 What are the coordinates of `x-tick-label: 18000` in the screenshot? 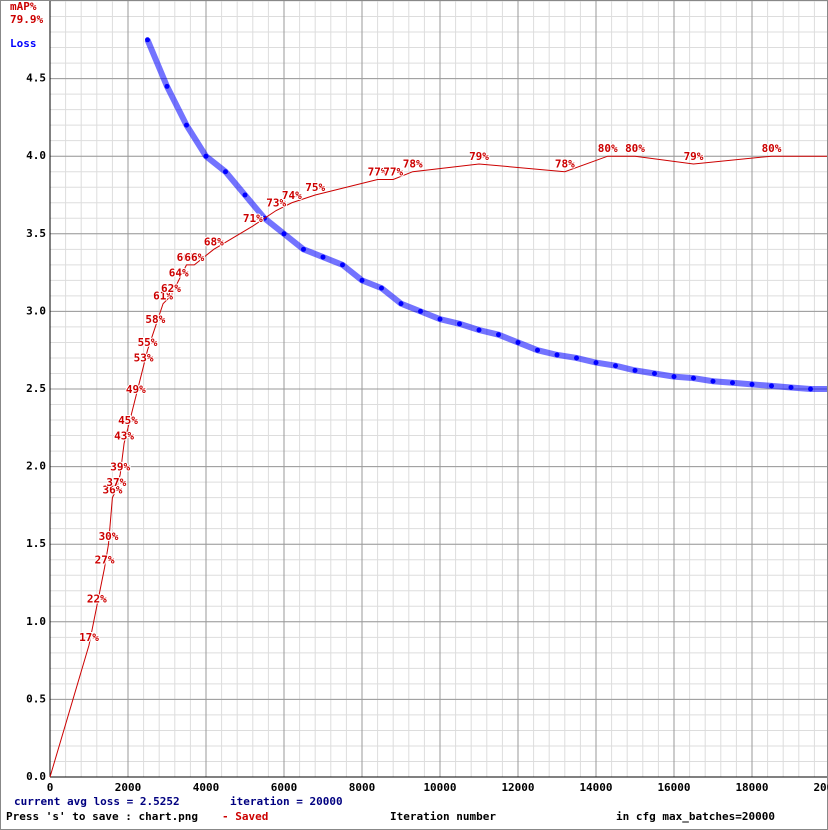 It's located at (751, 787).